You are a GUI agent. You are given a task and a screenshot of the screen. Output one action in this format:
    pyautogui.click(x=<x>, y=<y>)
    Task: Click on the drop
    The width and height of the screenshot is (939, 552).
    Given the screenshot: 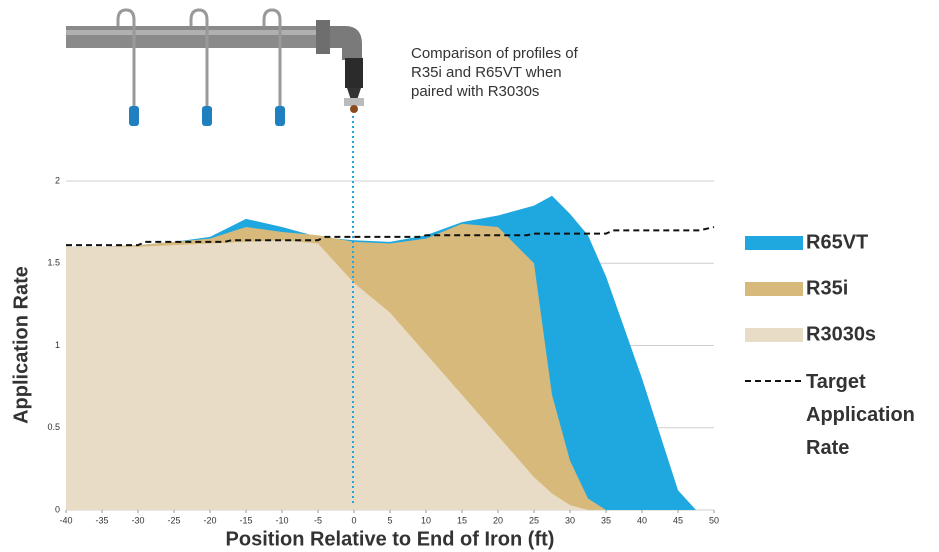 What is the action you would take?
    pyautogui.click(x=354, y=73)
    